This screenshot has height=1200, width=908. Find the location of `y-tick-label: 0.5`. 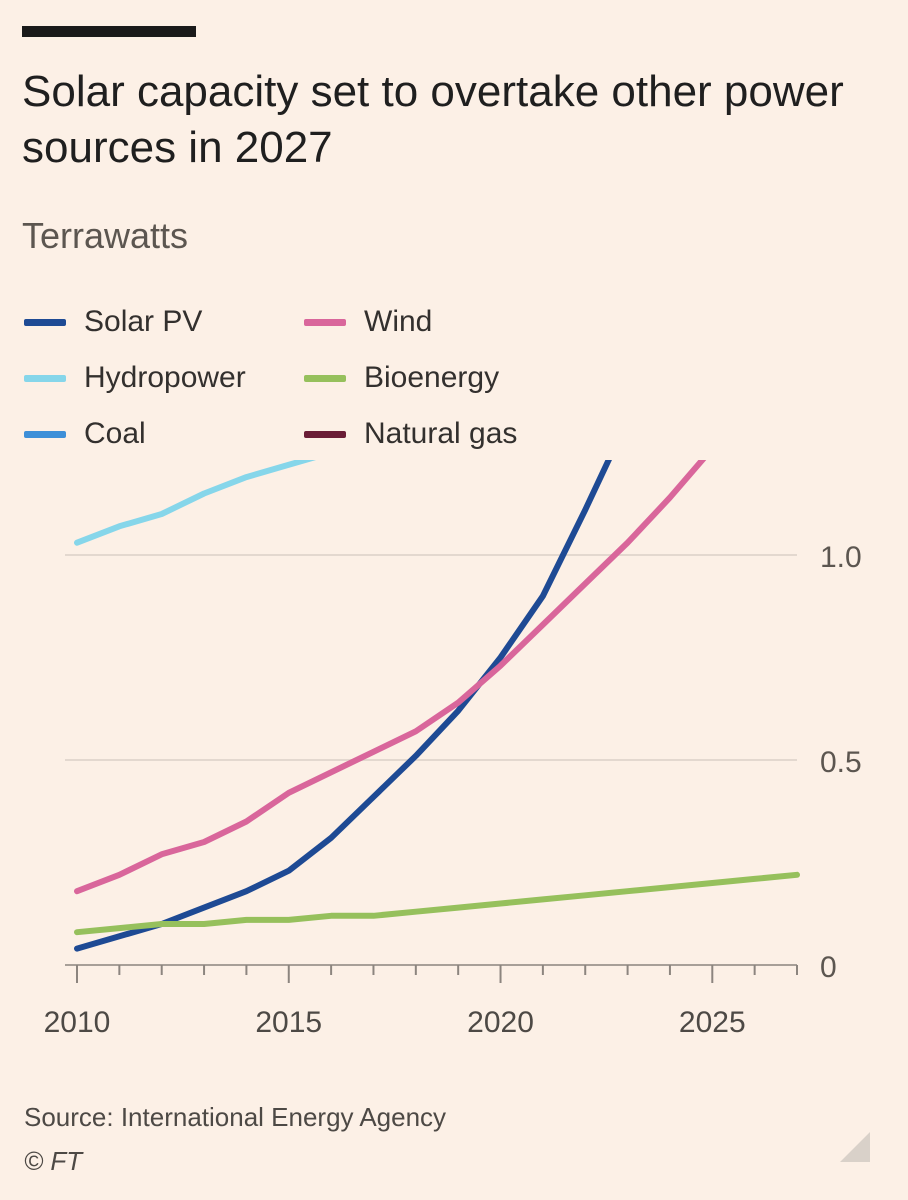

y-tick-label: 0.5 is located at coordinates (841, 762).